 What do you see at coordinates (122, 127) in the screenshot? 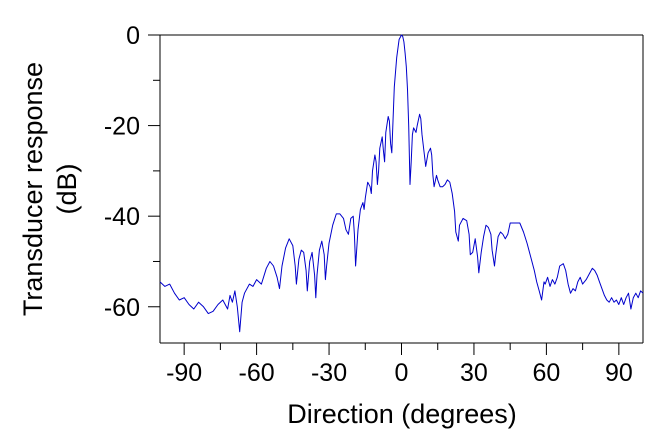
I see `y-tick-label: -20` at bounding box center [122, 127].